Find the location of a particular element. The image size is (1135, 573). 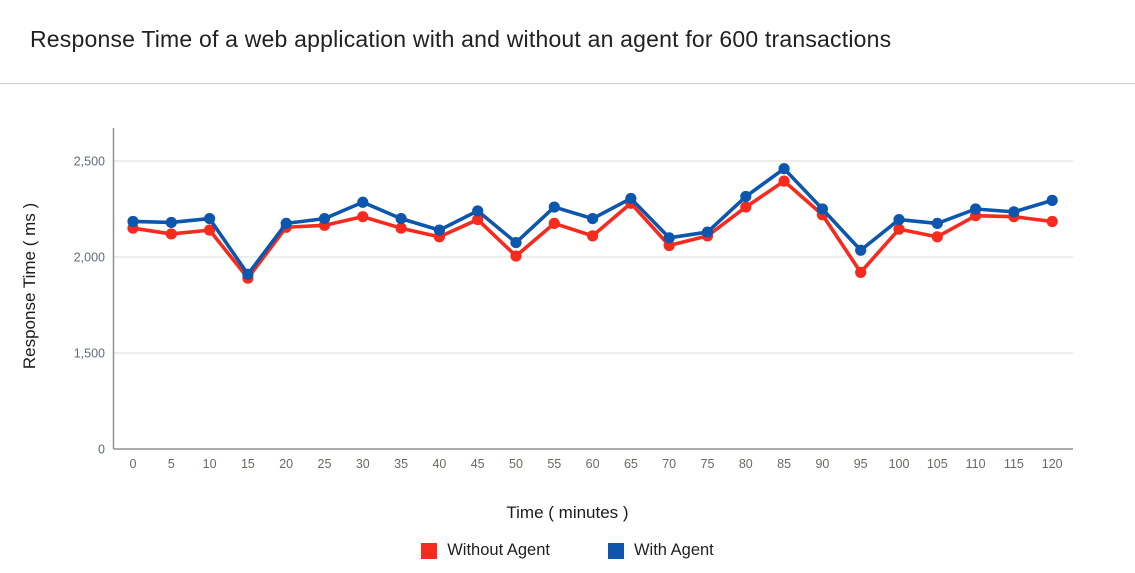

x-tick-label: 10 is located at coordinates (210, 464).